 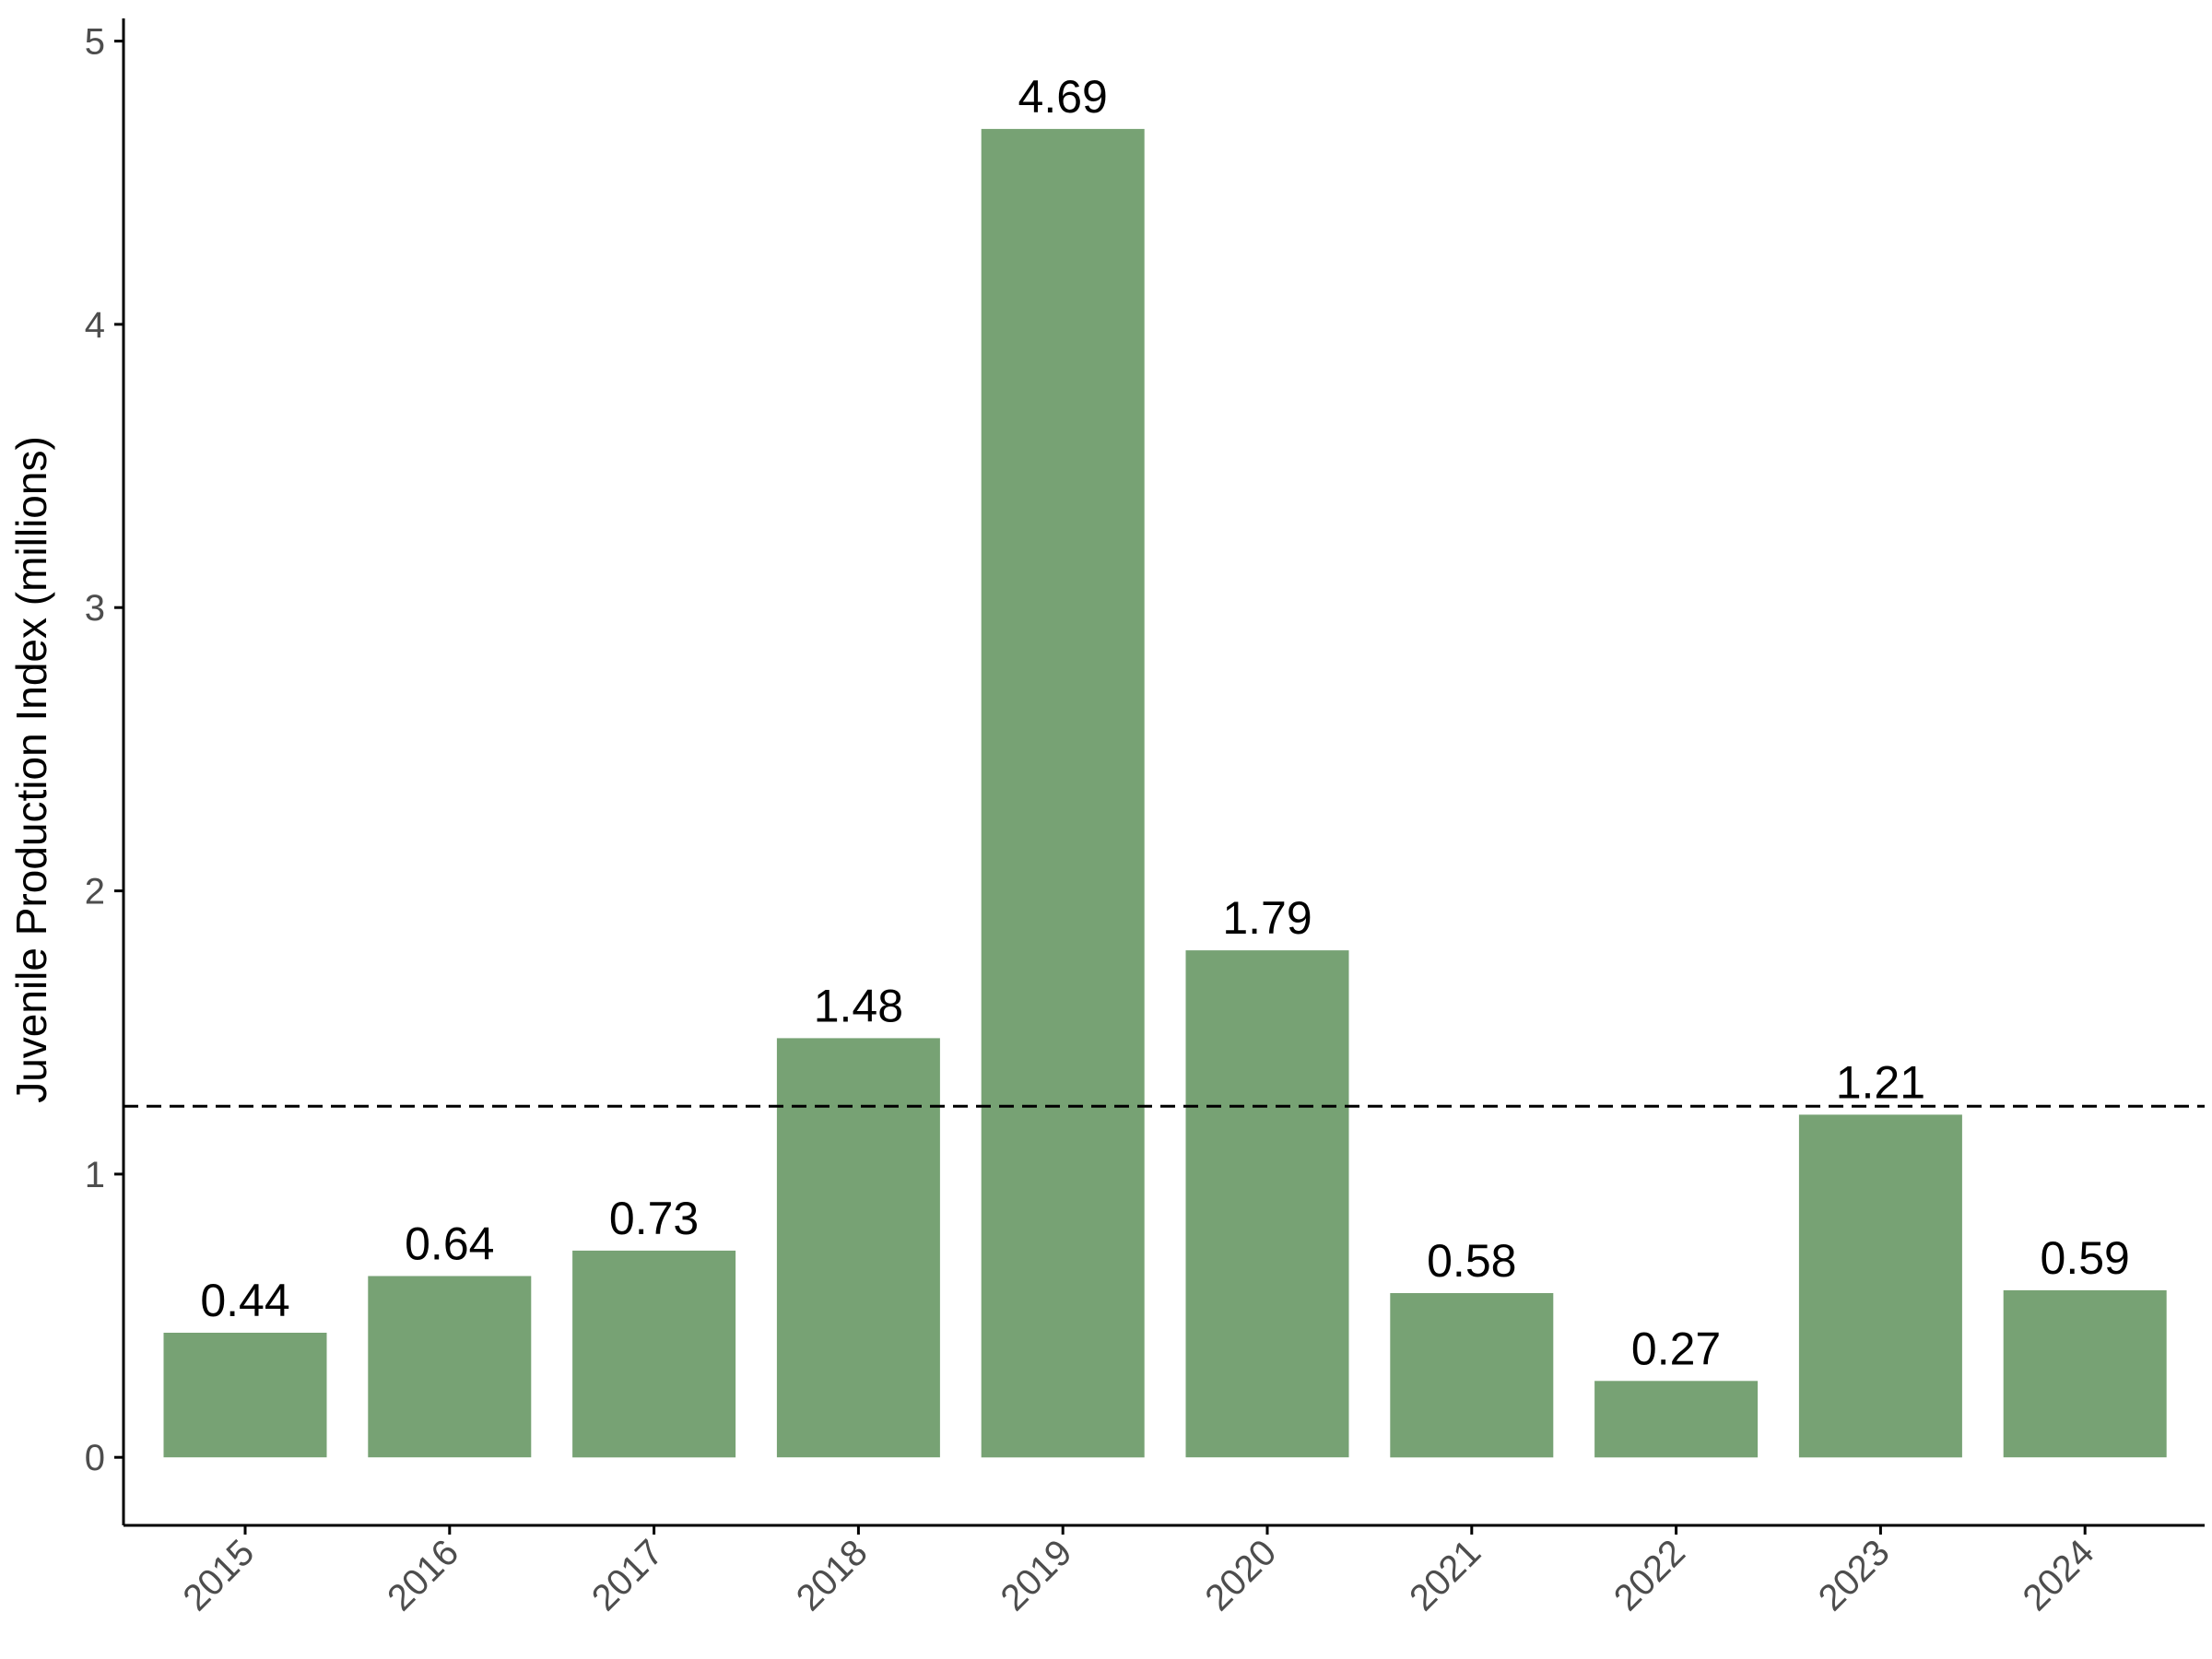 What do you see at coordinates (1880, 1082) in the screenshot?
I see `data-label-2023: 1.21` at bounding box center [1880, 1082].